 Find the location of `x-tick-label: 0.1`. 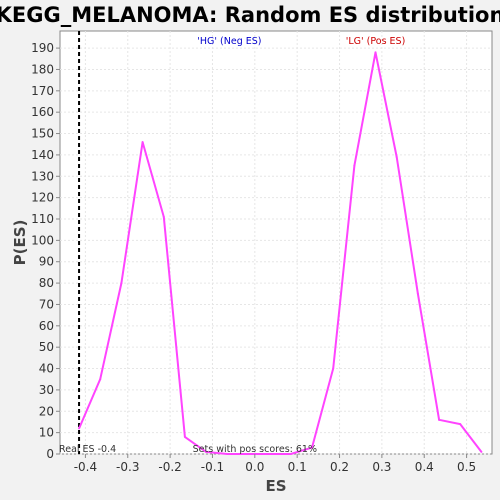

x-tick-label: 0.1 is located at coordinates (297, 467).